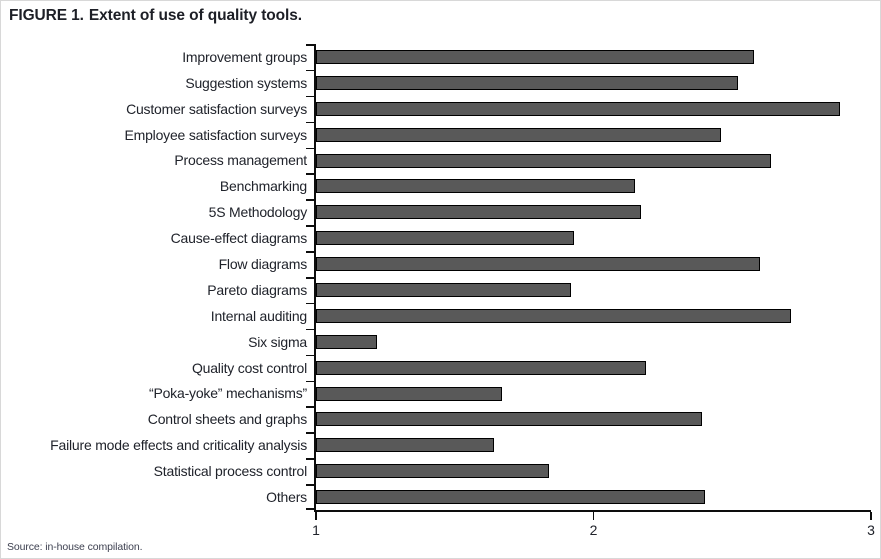 This screenshot has height=559, width=881. I want to click on category-label: Benchmarking, so click(263, 186).